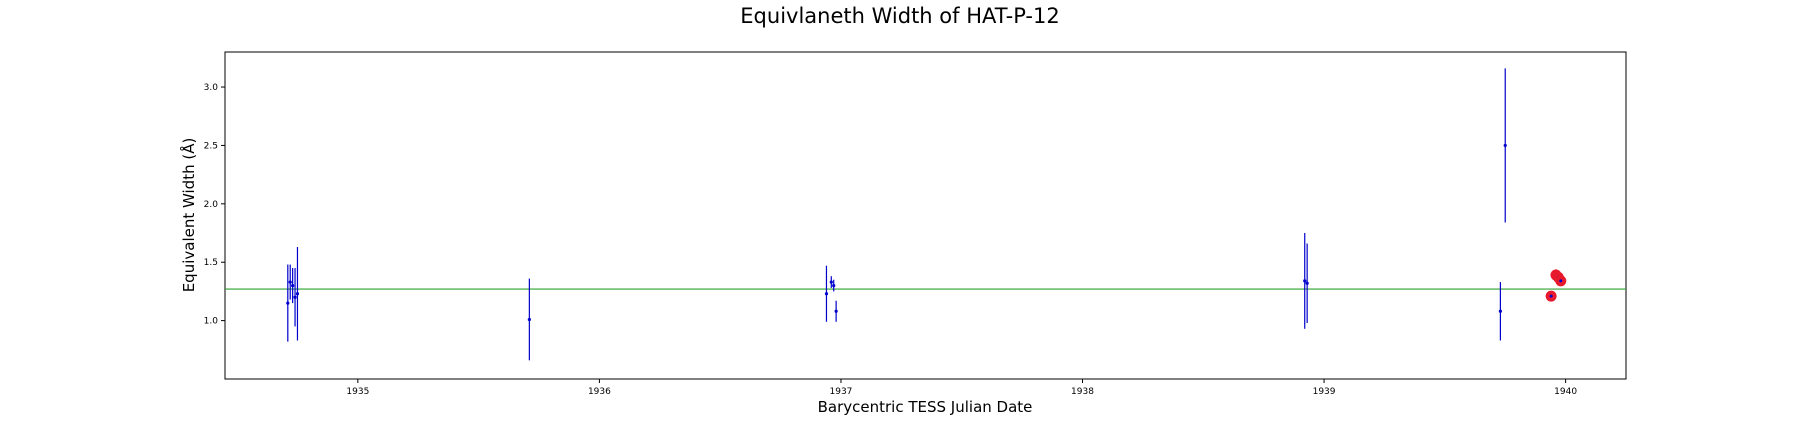 The height and width of the screenshot is (432, 1800). Describe the element at coordinates (211, 205) in the screenshot. I see `y-tick-label: 2.0` at that location.